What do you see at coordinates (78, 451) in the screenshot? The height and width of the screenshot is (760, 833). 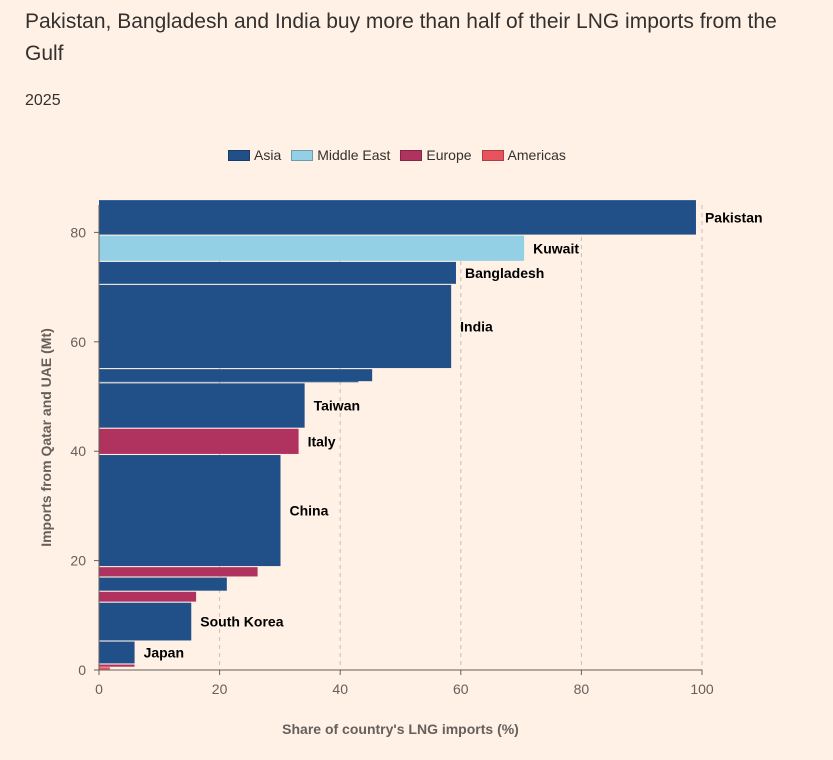 I see `y-tick-label: 40` at bounding box center [78, 451].